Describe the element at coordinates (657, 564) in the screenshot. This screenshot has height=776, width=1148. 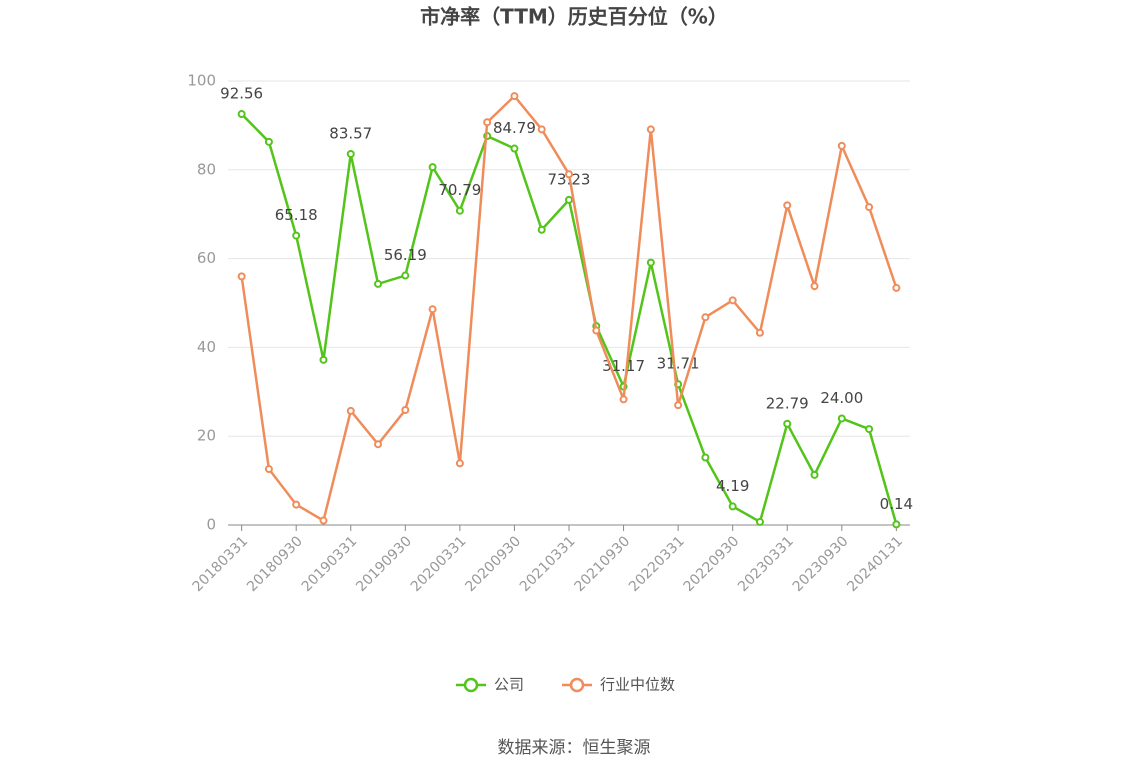
I see `x-tick-label: 20220331` at that location.